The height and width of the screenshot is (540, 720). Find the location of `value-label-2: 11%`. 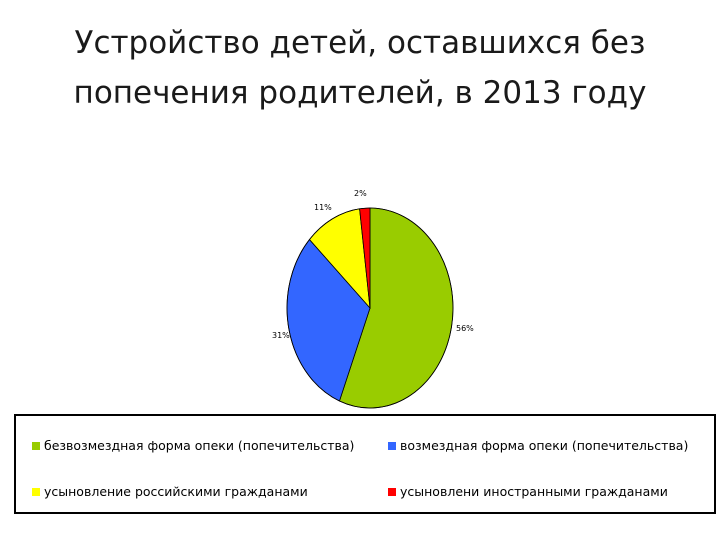

value-label-2: 11% is located at coordinates (323, 207).